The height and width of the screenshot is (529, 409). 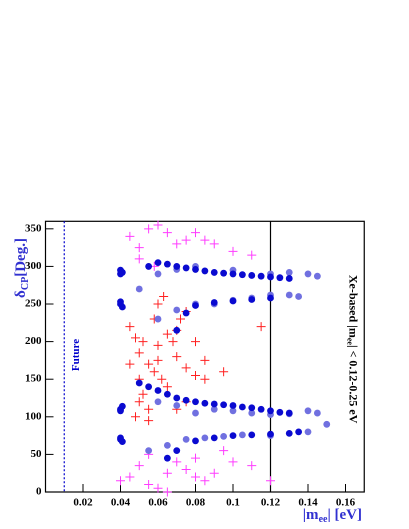 I want to click on annotation-prefix: Xe-based |m, so click(x=354, y=306).